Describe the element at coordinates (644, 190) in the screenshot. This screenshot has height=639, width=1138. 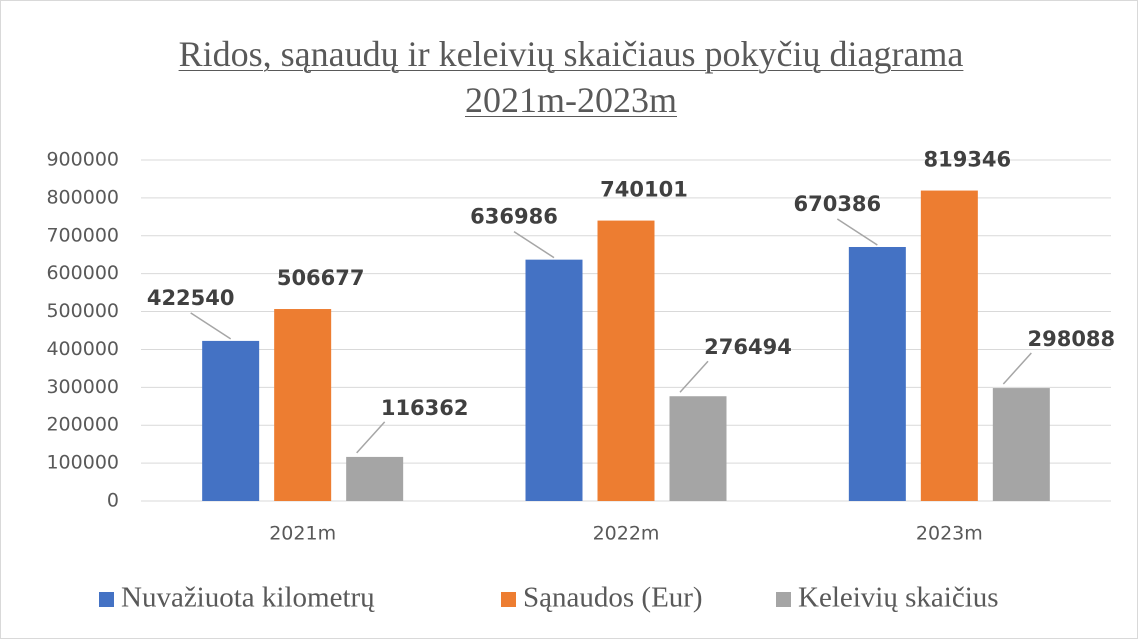
I see `data-label: 740101` at that location.